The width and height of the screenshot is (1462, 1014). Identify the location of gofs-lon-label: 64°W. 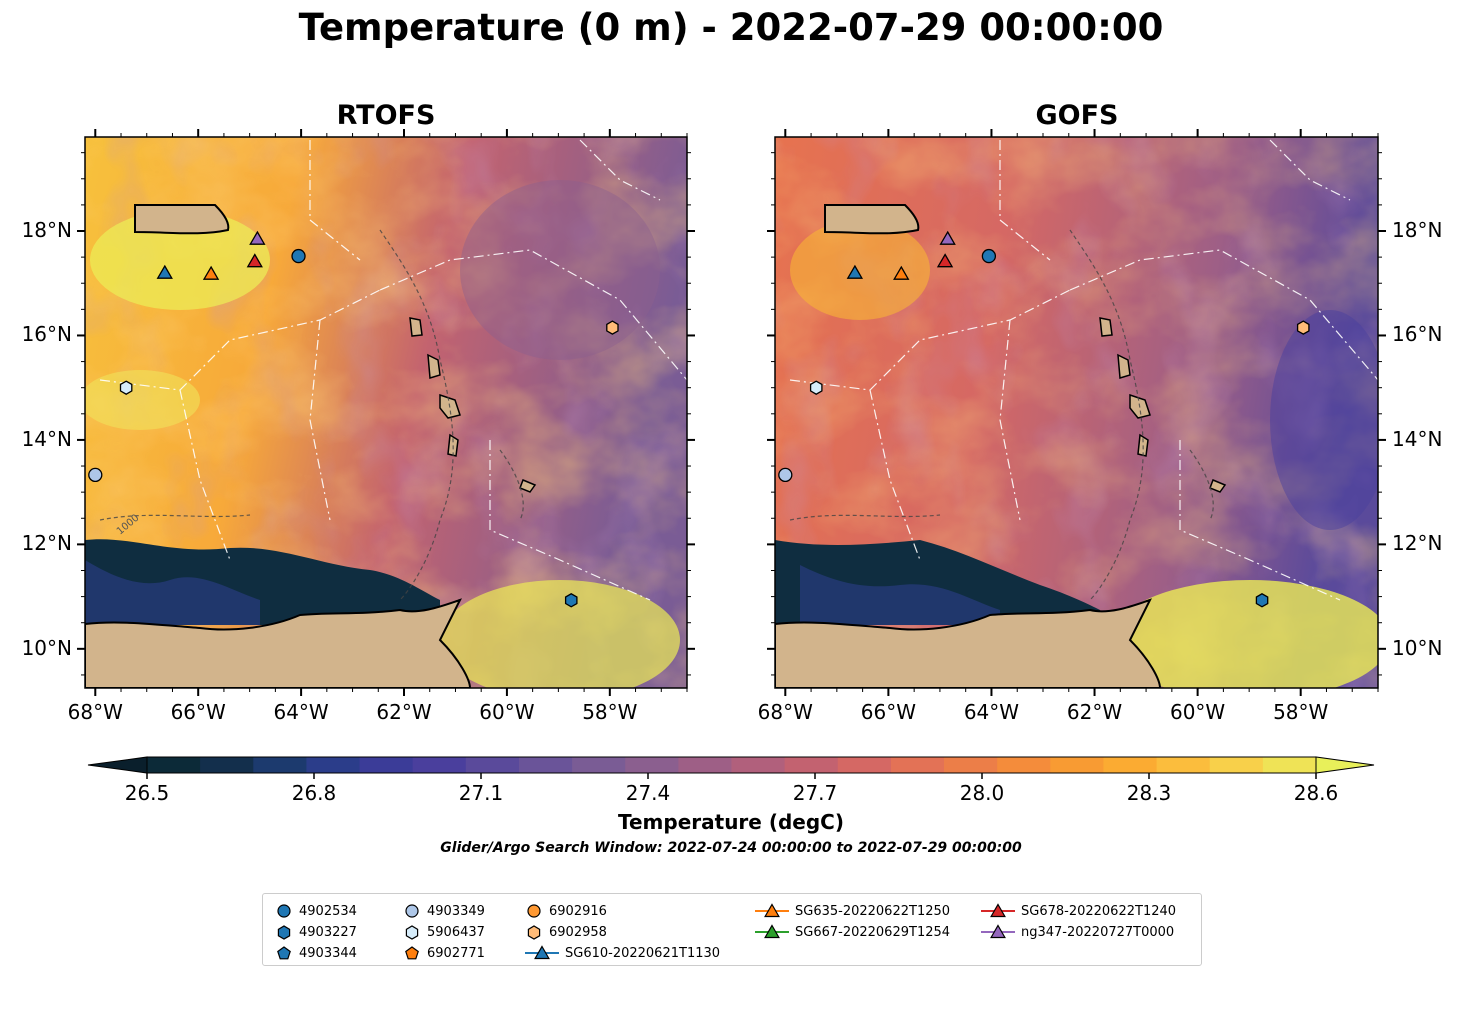
(991, 712).